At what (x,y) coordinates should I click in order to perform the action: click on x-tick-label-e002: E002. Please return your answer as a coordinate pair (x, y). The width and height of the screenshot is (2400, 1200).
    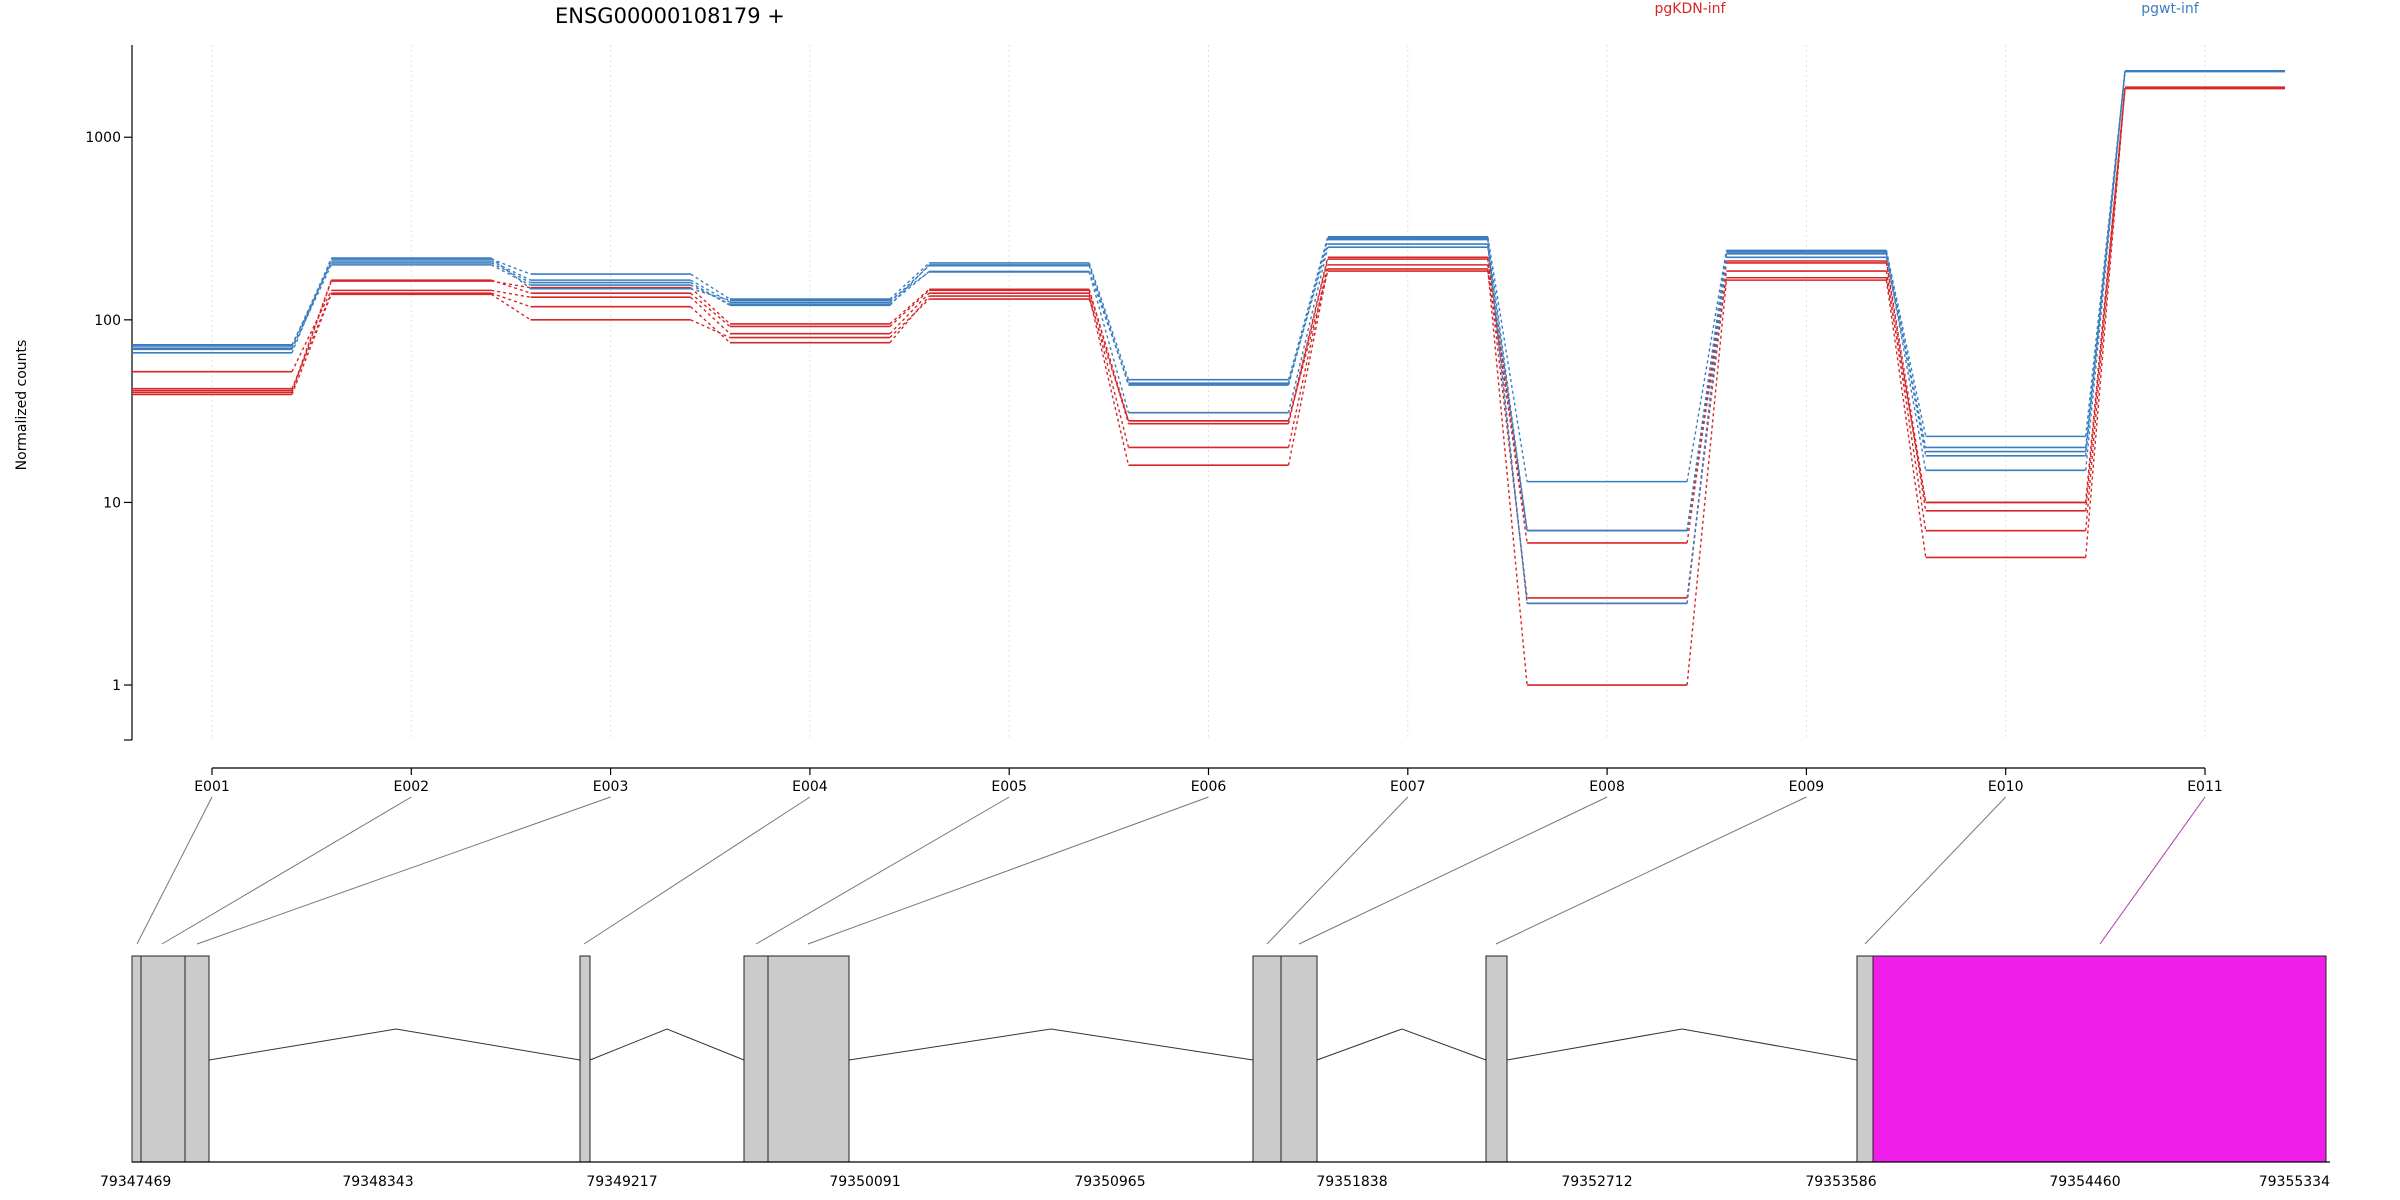
    Looking at the image, I should click on (412, 787).